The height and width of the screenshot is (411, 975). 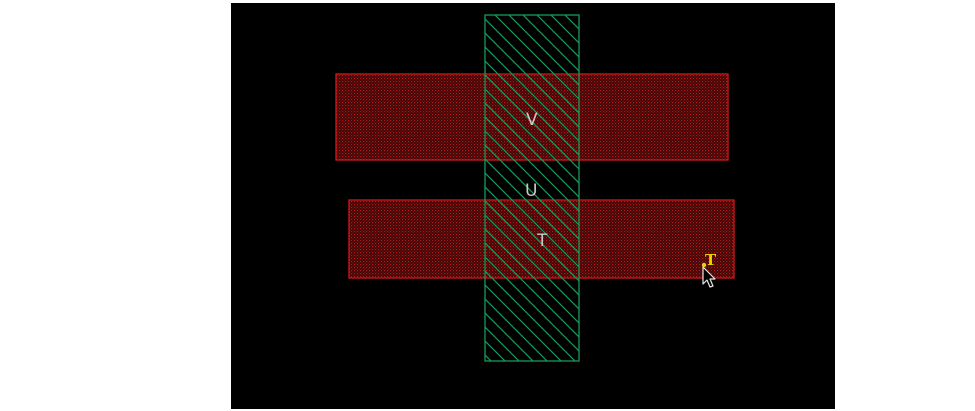 I want to click on label-t: T, so click(x=542, y=241).